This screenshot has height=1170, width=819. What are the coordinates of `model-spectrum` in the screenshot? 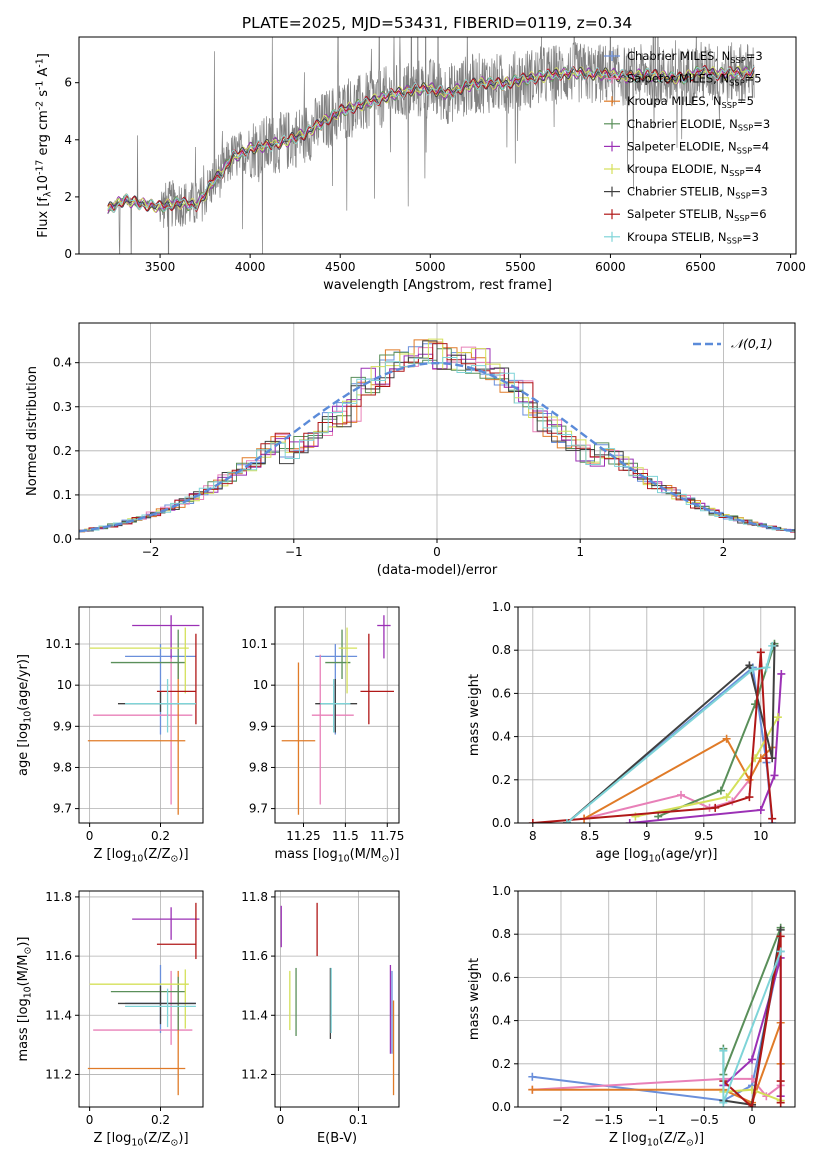 It's located at (431, 140).